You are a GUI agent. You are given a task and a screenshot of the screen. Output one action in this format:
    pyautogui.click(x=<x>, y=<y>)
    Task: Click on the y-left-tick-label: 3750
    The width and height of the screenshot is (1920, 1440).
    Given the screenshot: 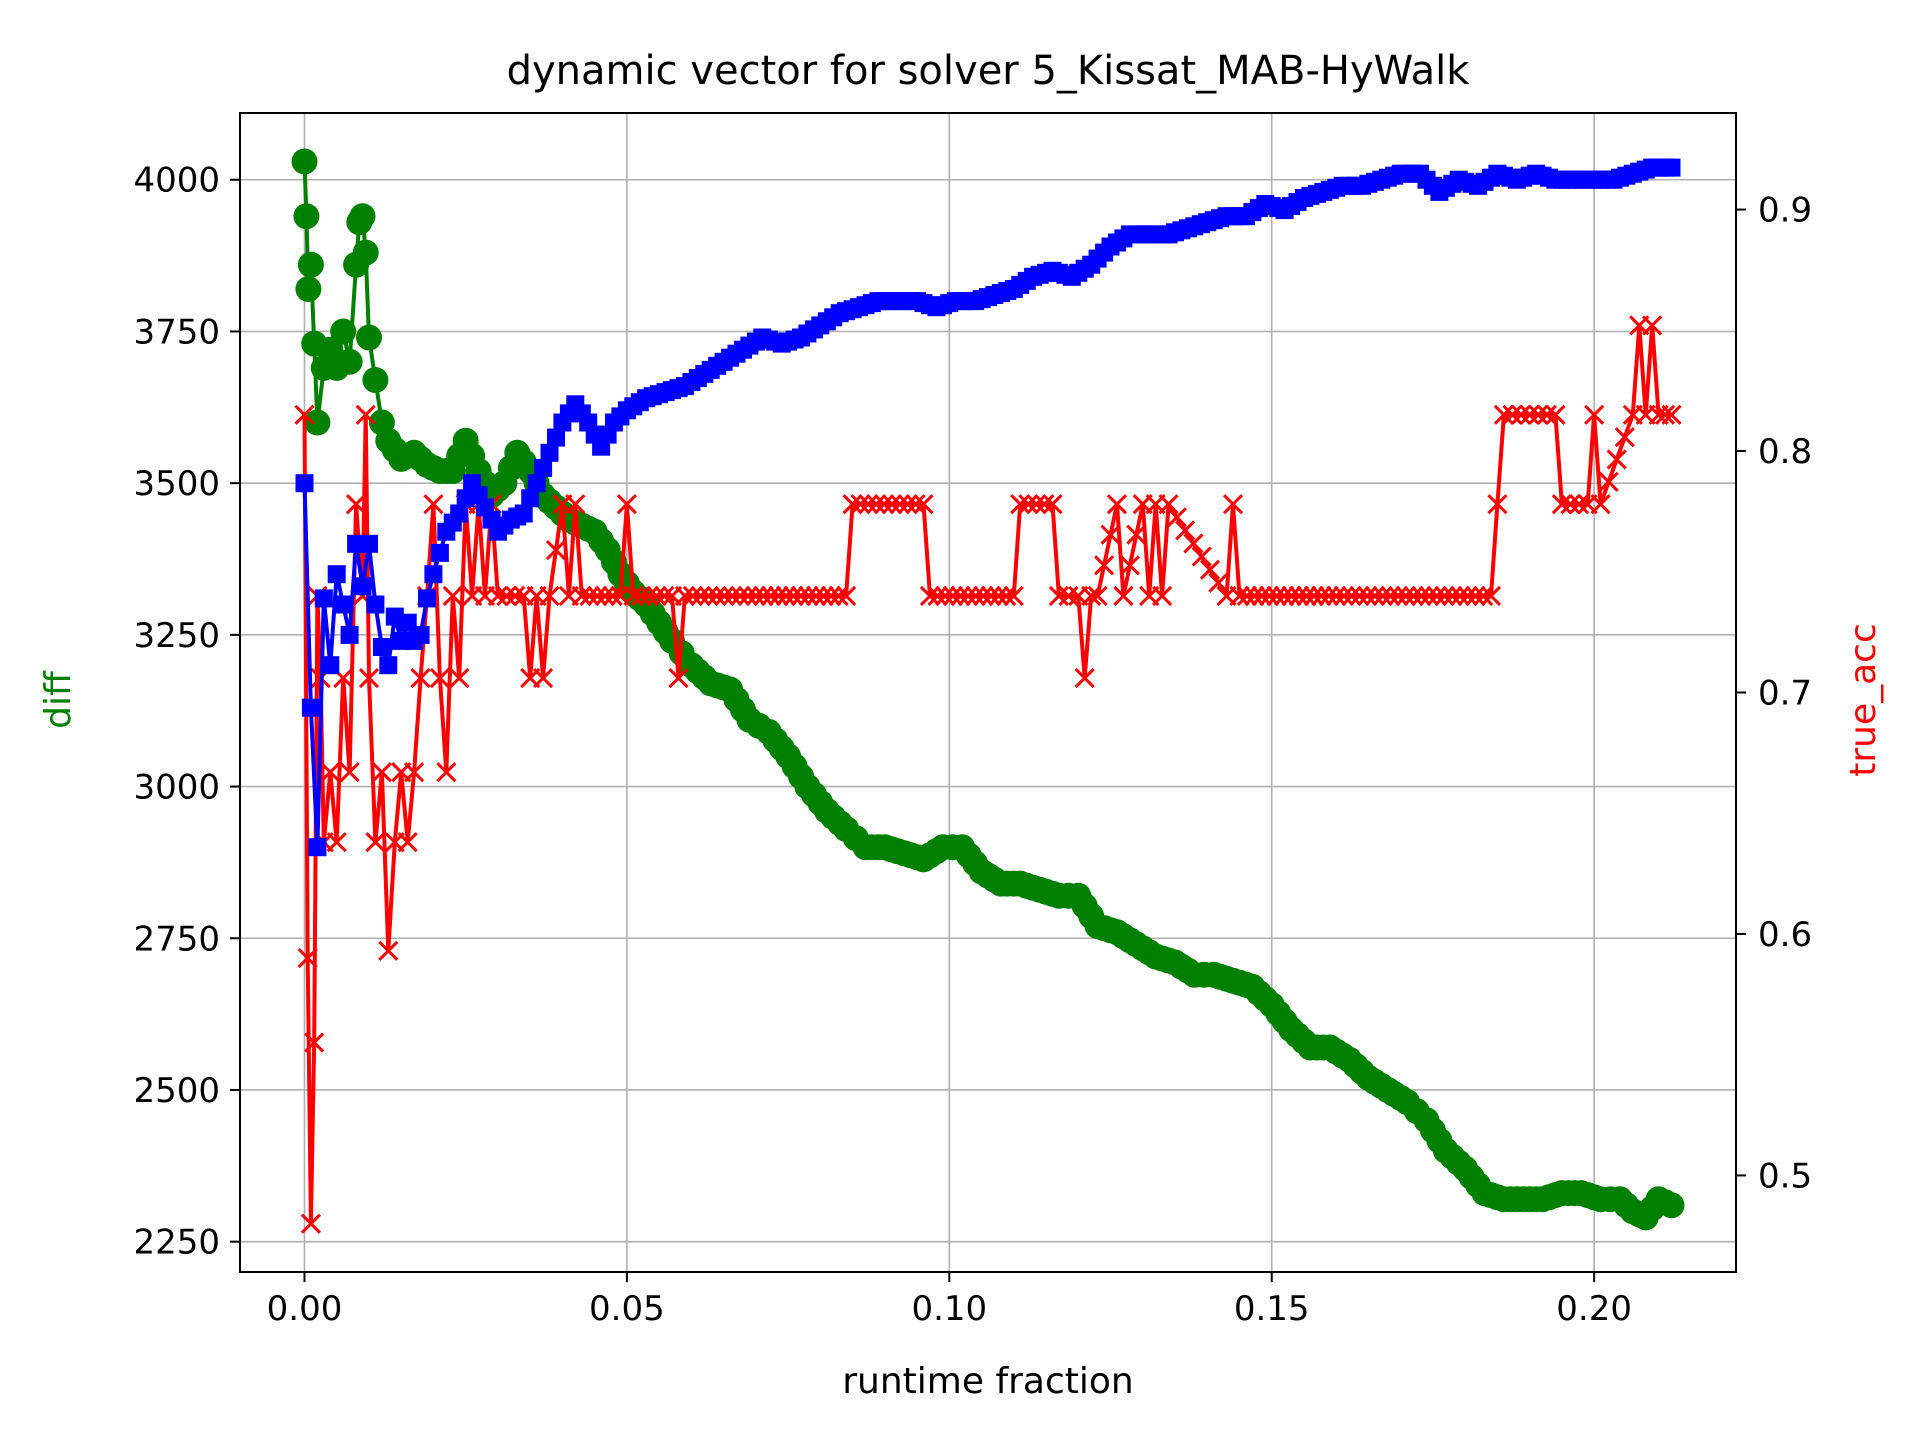 What is the action you would take?
    pyautogui.click(x=176, y=332)
    